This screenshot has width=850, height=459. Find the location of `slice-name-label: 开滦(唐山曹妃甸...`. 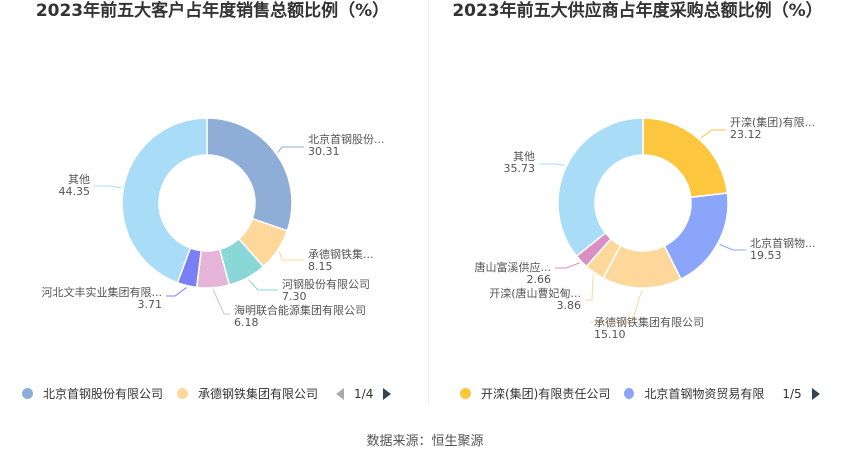

slice-name-label: 开滦(唐山曹妃甸... is located at coordinates (535, 293).